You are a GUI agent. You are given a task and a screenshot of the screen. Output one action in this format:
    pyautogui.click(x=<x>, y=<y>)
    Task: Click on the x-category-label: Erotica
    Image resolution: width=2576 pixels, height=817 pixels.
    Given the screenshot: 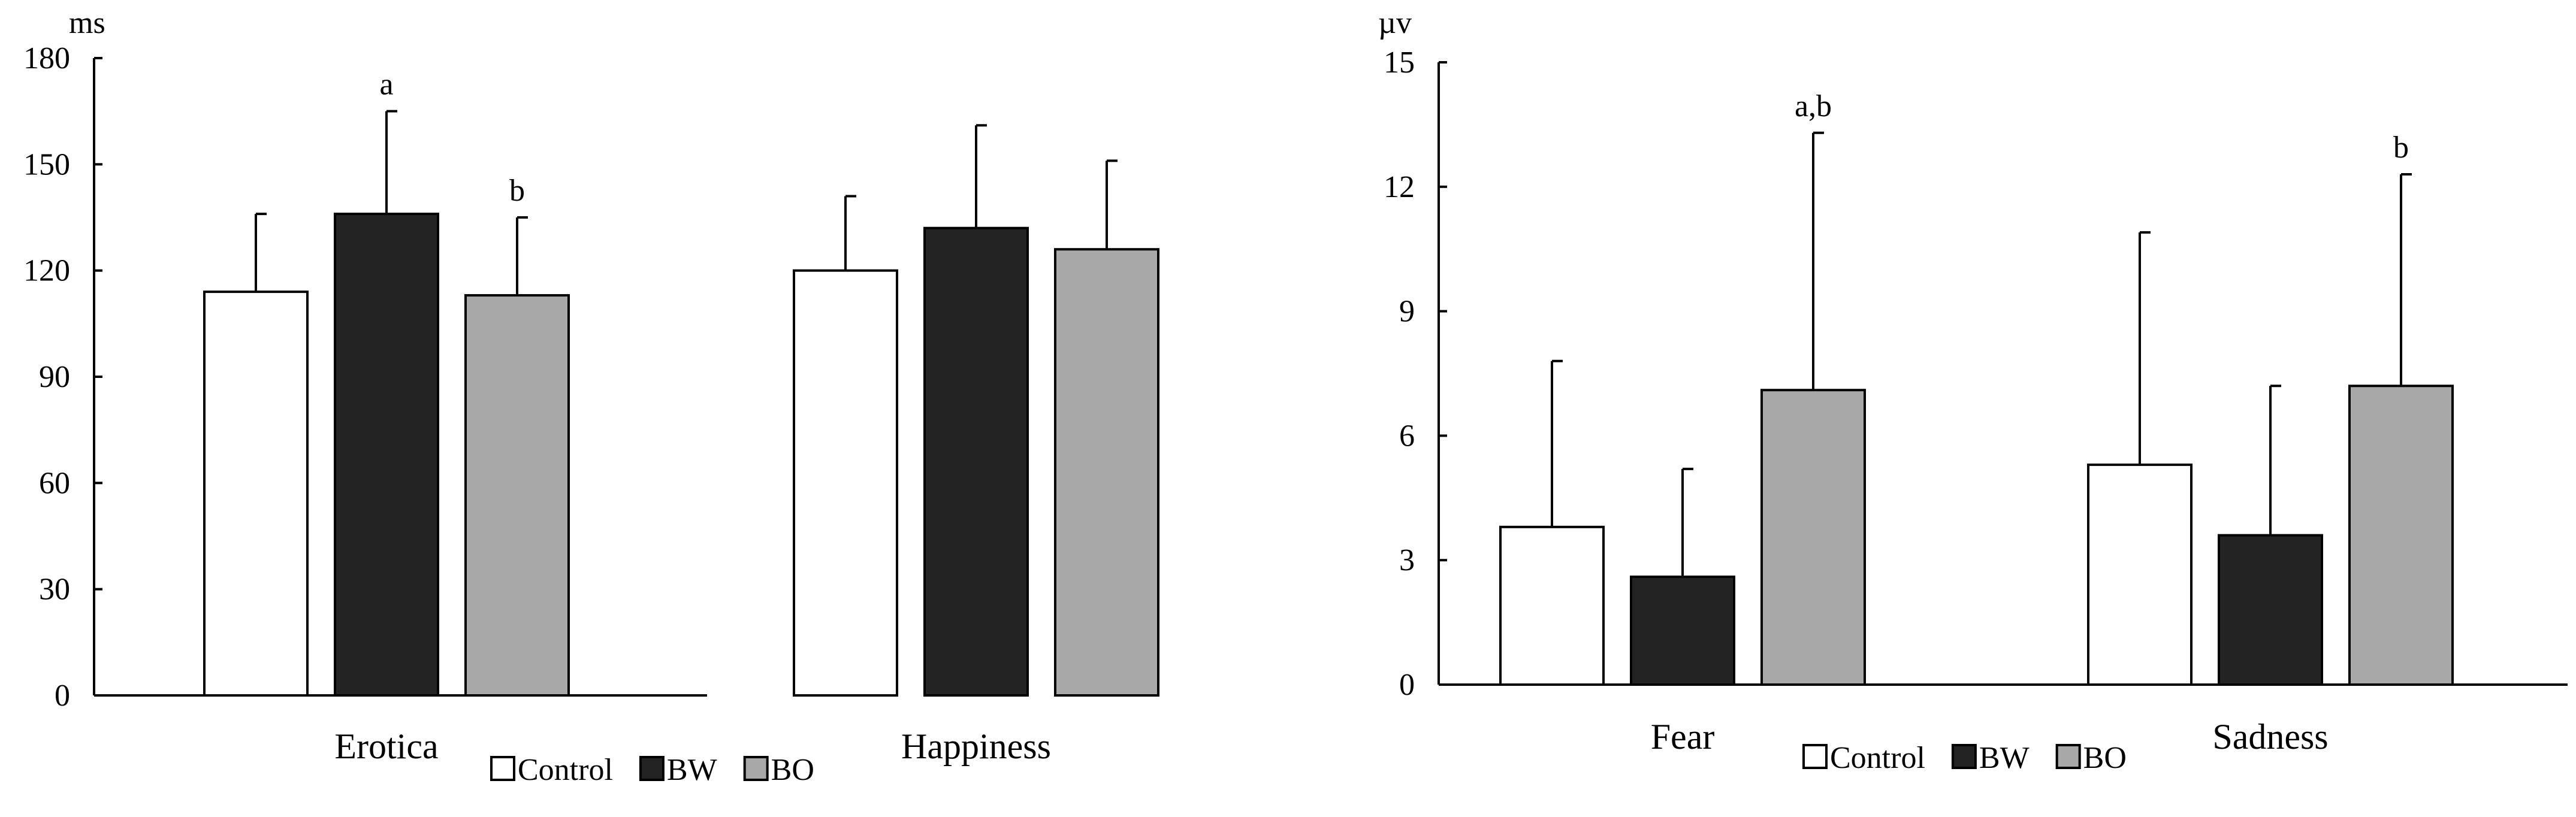 What is the action you would take?
    pyautogui.click(x=386, y=747)
    